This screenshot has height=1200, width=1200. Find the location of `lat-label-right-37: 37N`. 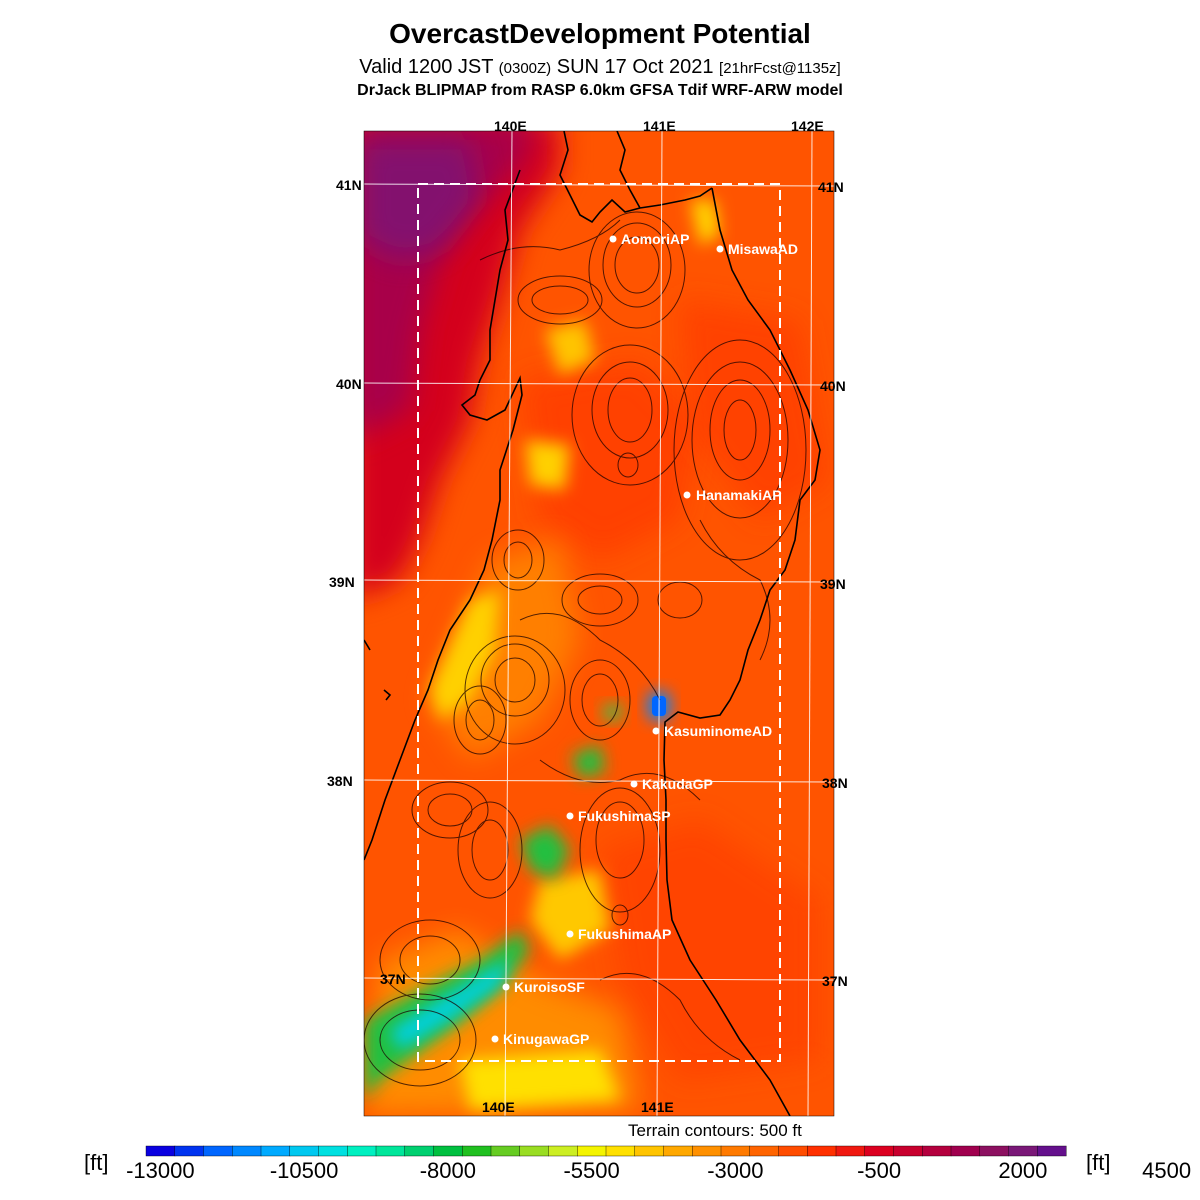

lat-label-right-37: 37N is located at coordinates (835, 981).